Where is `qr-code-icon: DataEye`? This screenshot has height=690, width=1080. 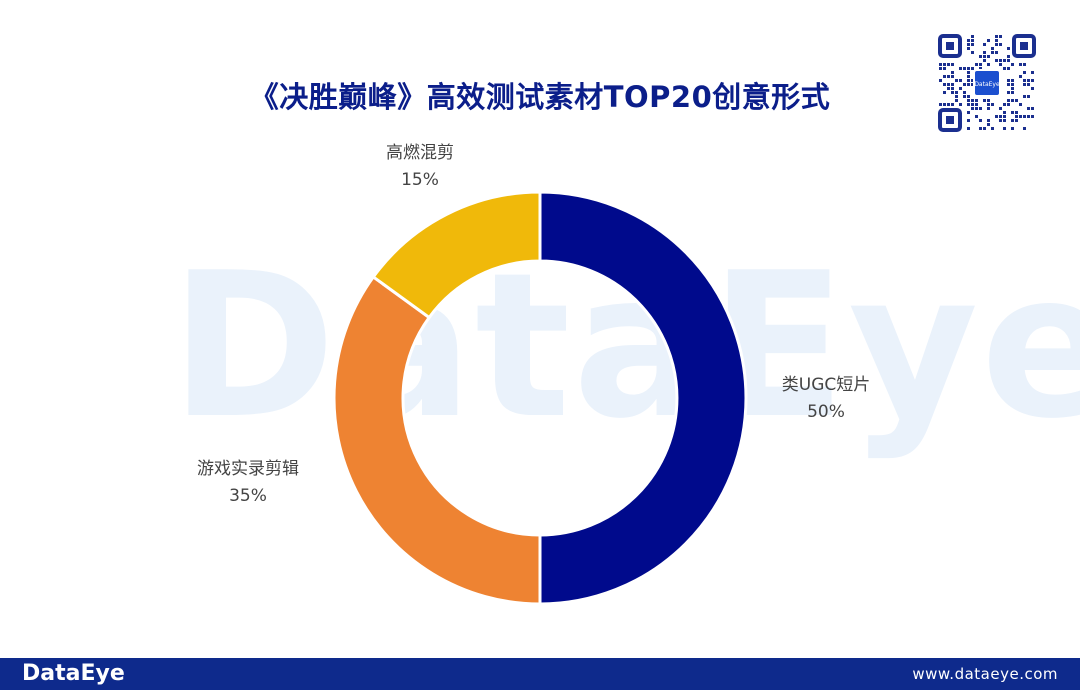 qr-code-icon: DataEye is located at coordinates (987, 83).